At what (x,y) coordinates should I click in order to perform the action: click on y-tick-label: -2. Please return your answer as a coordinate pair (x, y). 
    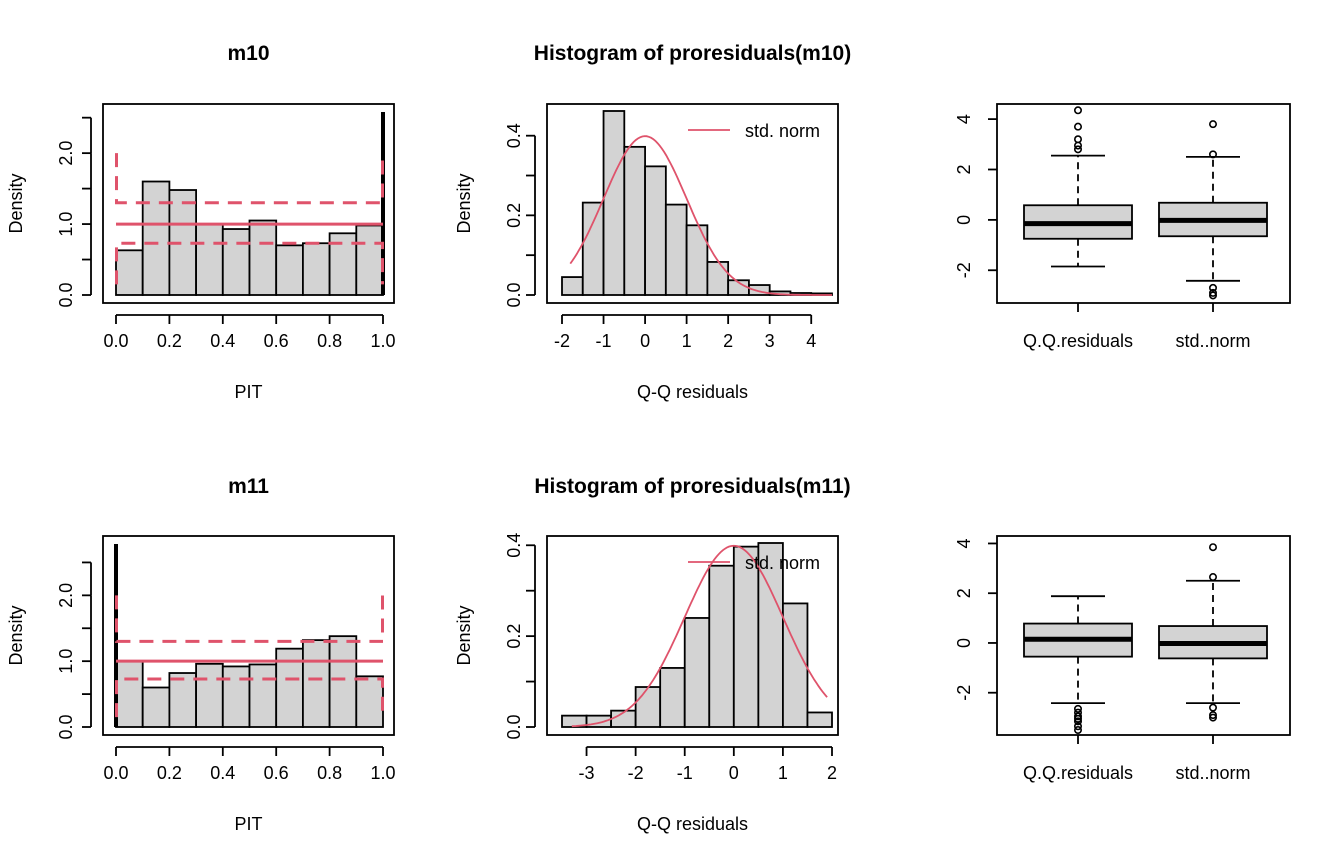
    Looking at the image, I should click on (964, 693).